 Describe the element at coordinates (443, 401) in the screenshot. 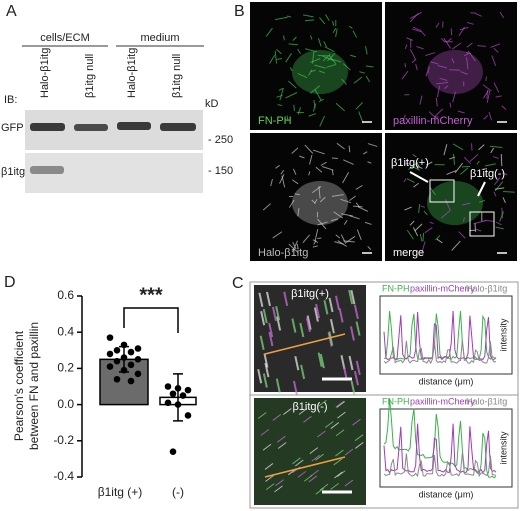

I see `legend-entry: paxillin-mCherry` at that location.